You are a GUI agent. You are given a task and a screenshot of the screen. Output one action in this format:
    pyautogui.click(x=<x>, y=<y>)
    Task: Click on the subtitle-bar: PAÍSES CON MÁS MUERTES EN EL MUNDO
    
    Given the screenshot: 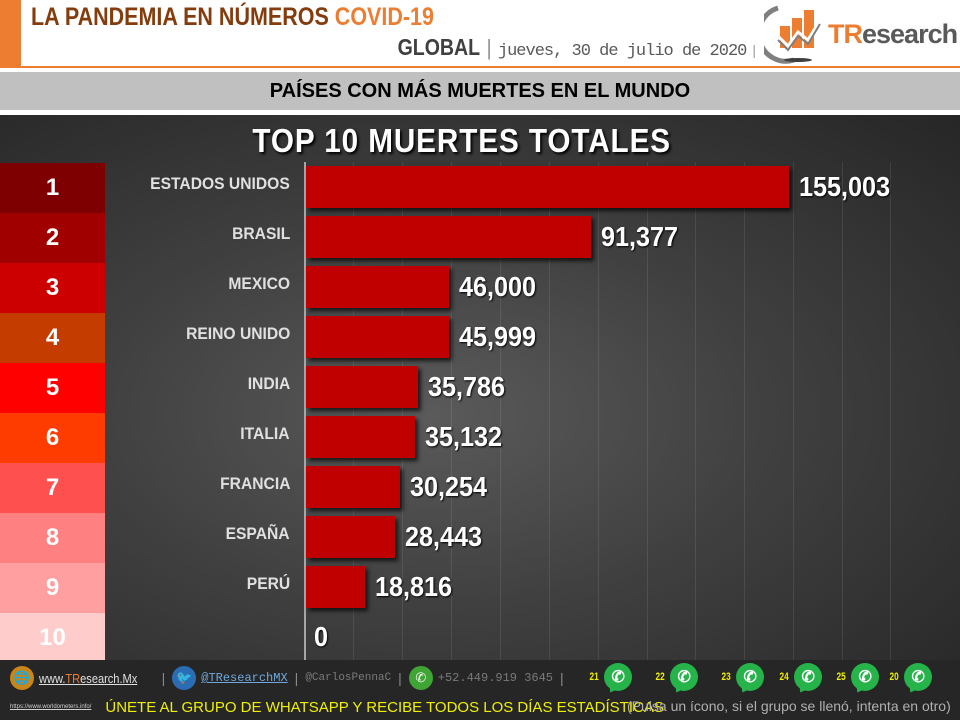 What is the action you would take?
    pyautogui.click(x=480, y=91)
    